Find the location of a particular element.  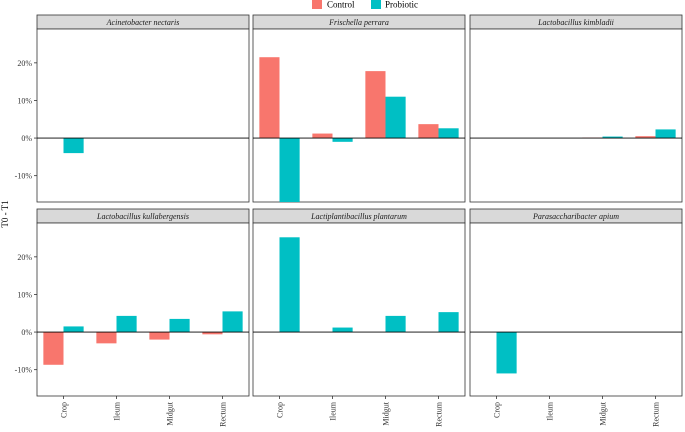

legend: Control Probiotic is located at coordinates (365, 5).